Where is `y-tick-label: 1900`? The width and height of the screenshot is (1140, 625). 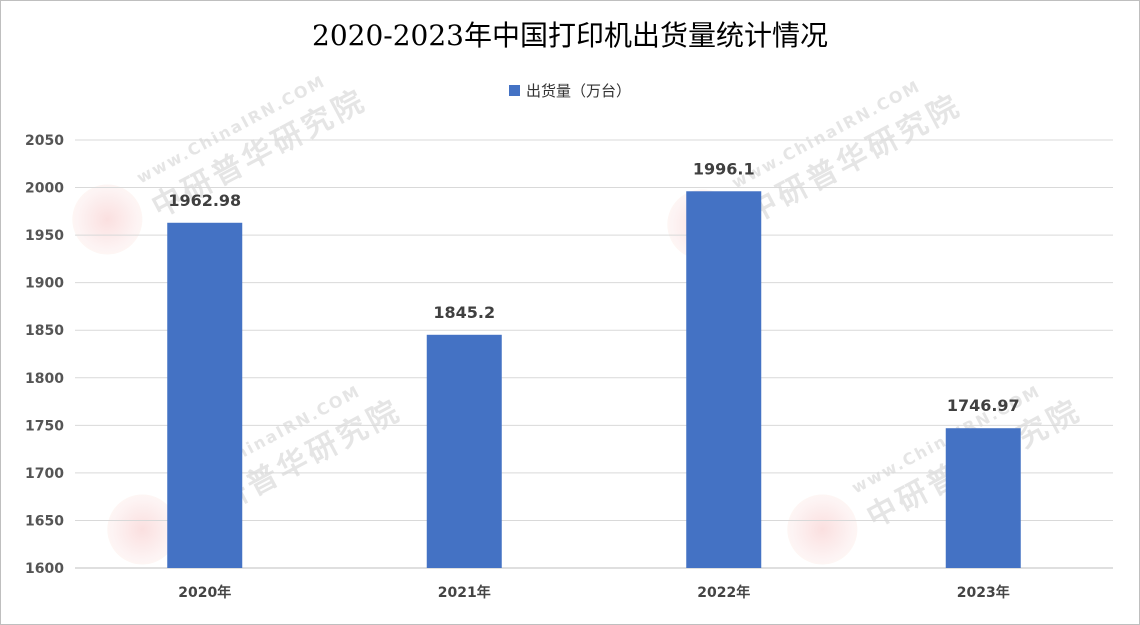 y-tick-label: 1900 is located at coordinates (44, 284).